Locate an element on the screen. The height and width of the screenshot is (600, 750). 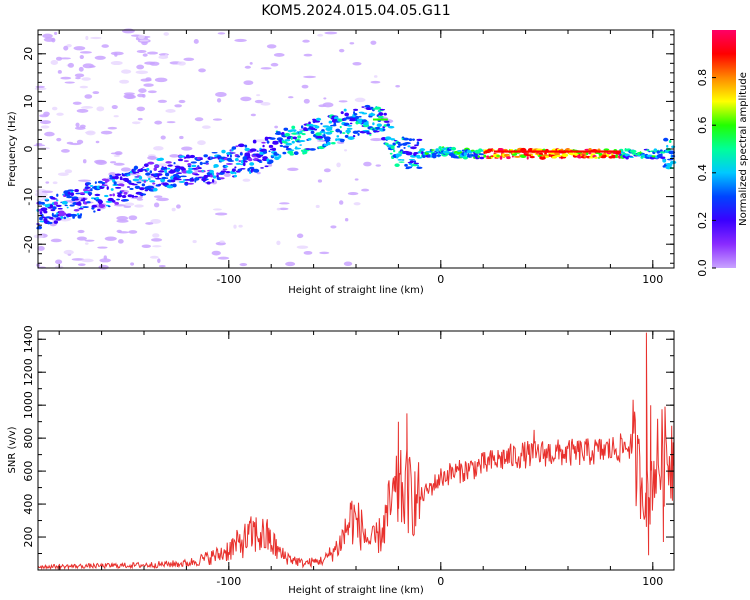
y-tick-label: 400 is located at coordinates (28, 504).